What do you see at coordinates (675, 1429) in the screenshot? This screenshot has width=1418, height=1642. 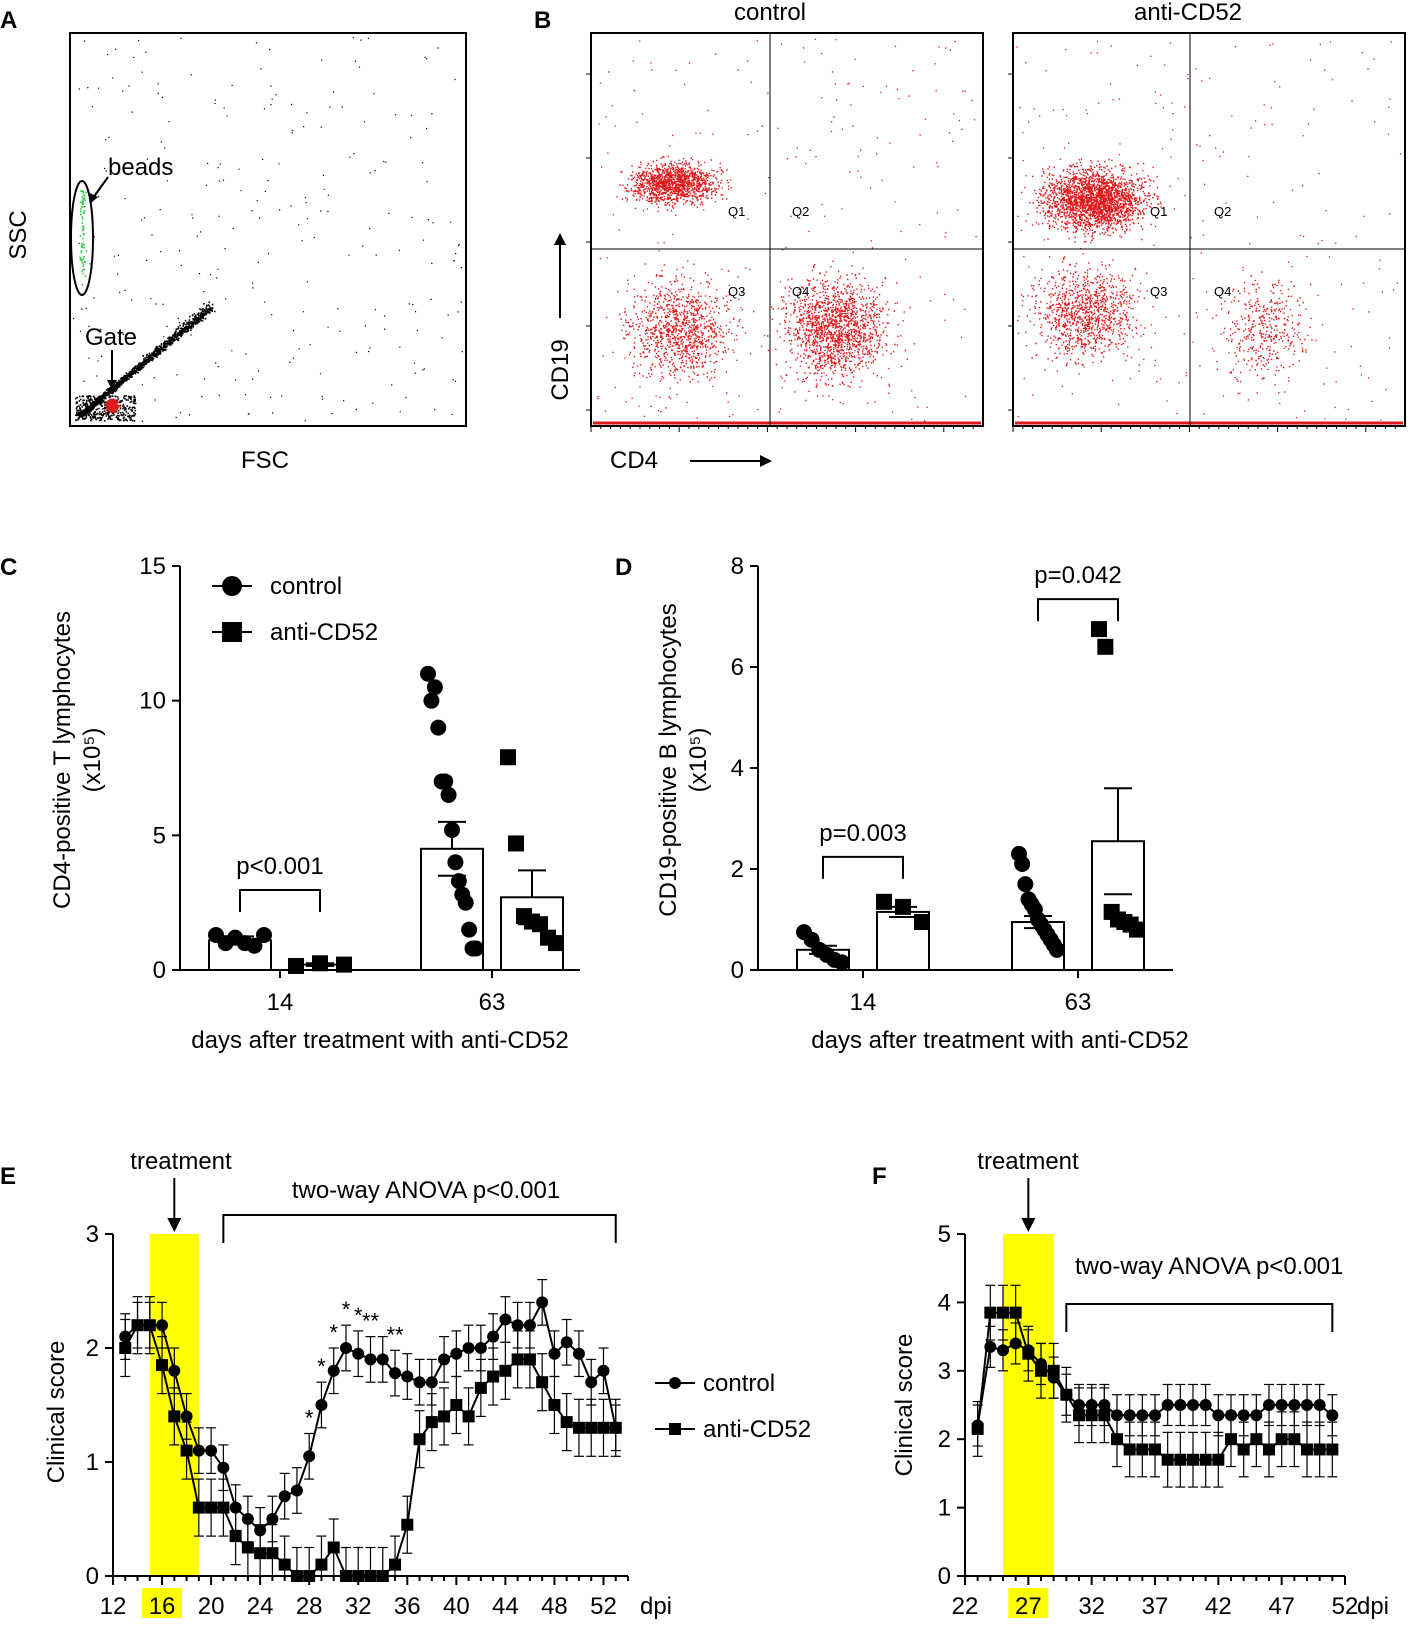 I see `legend-anti-cd52-marker` at bounding box center [675, 1429].